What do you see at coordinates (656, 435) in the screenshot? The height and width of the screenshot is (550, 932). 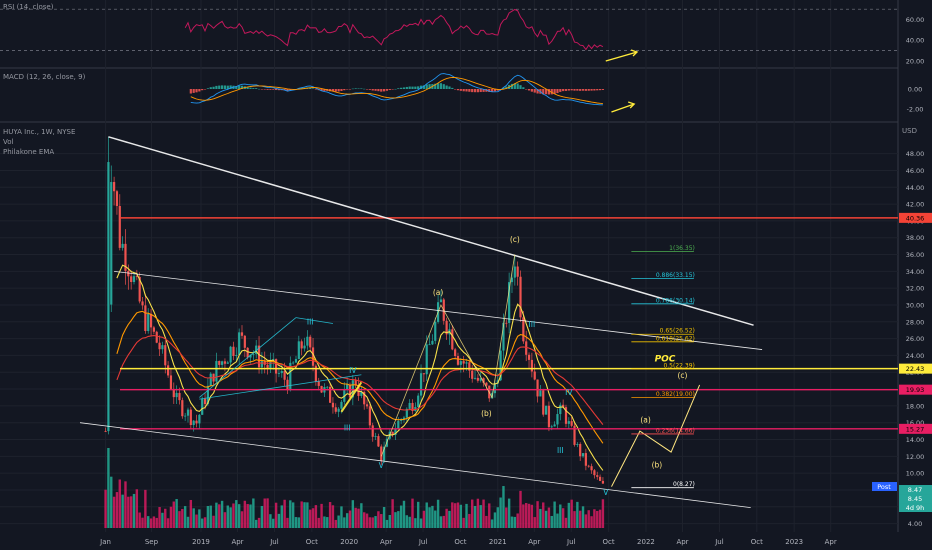 I see `projection-path` at bounding box center [656, 435].